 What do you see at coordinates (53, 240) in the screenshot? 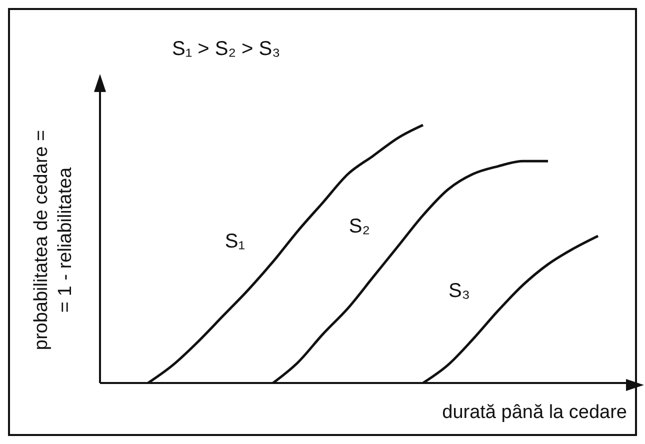
I see `y-axis-title: probabilitatea de cedare = = 1 - reliabilitatea` at bounding box center [53, 240].